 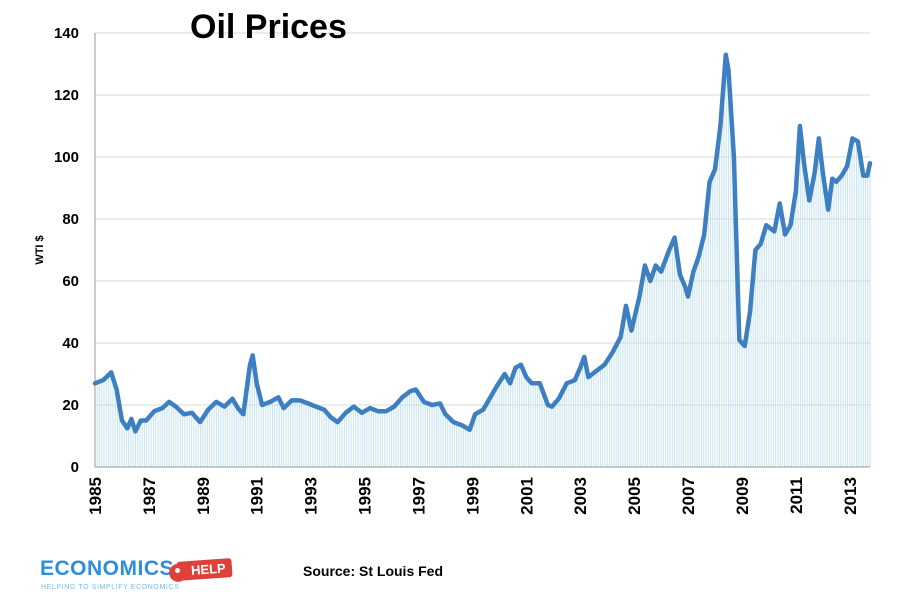 I want to click on logo-help-badge: HELP, so click(x=204, y=569).